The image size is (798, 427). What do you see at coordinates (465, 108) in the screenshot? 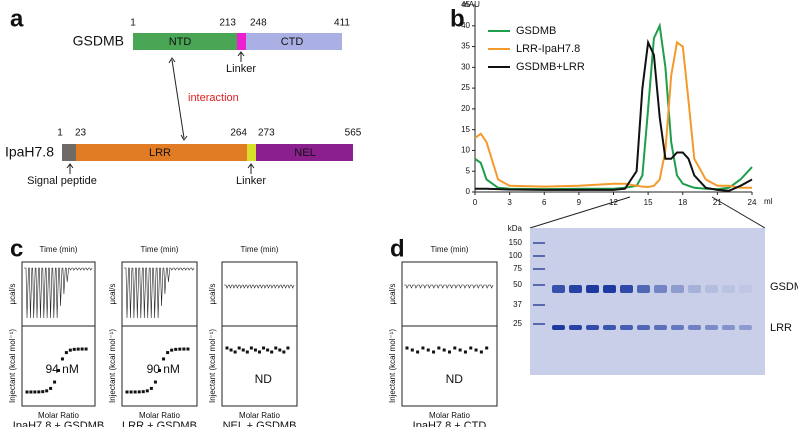
I see `y-tick-label: 20` at bounding box center [465, 108].